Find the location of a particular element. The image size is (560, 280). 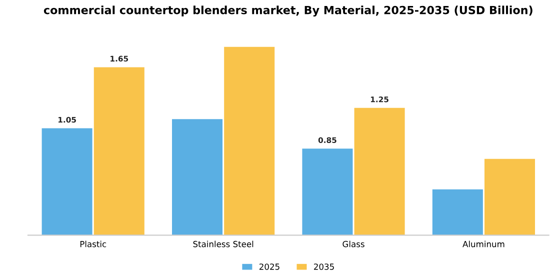

x-tick-label: Plastic is located at coordinates (93, 244).